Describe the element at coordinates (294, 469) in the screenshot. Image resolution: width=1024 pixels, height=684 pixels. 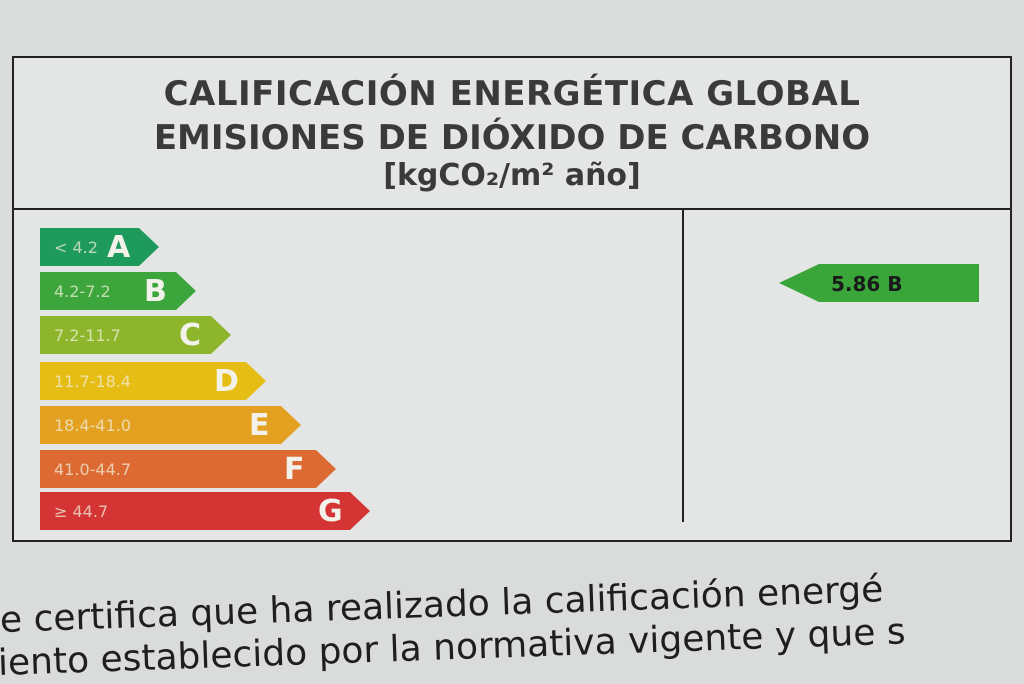
I see `bar-letter: F` at that location.